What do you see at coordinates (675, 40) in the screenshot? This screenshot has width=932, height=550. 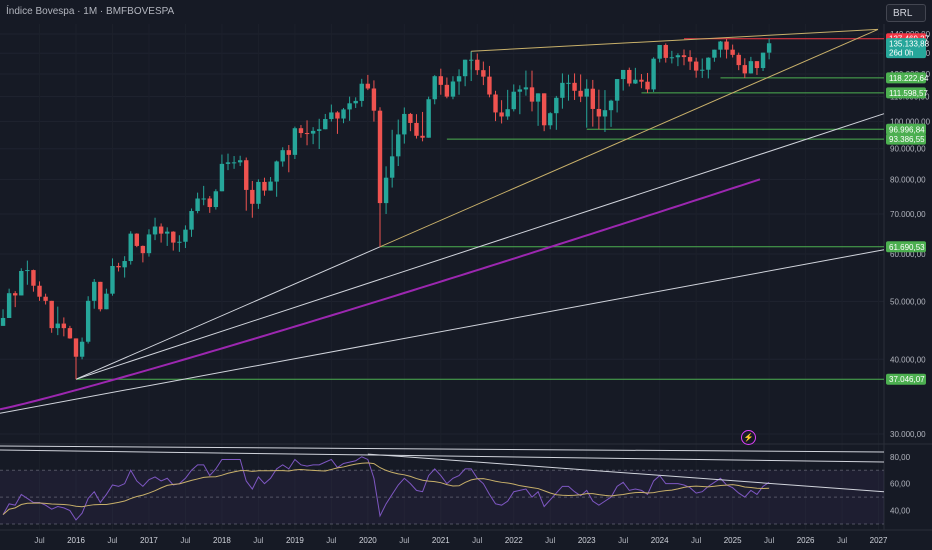 I see `wedge-line` at bounding box center [675, 40].